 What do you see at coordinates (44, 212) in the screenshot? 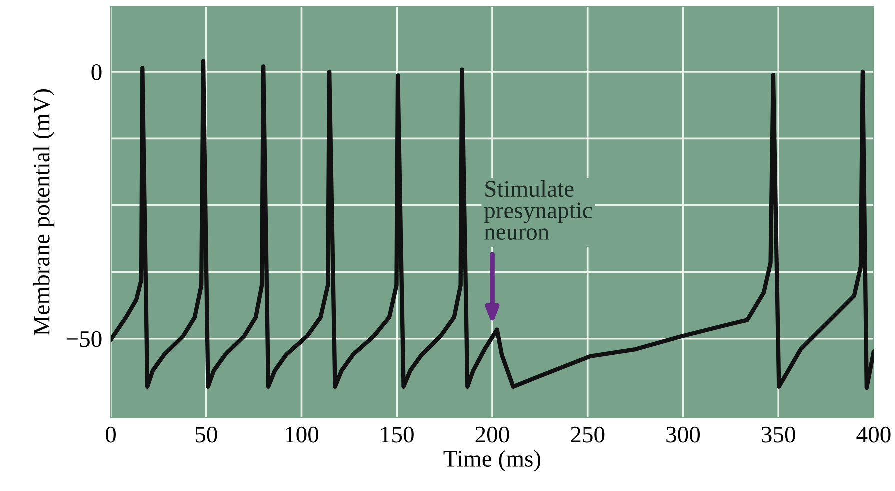
I see `y-axis-title: Membrane potential (mV)` at bounding box center [44, 212].